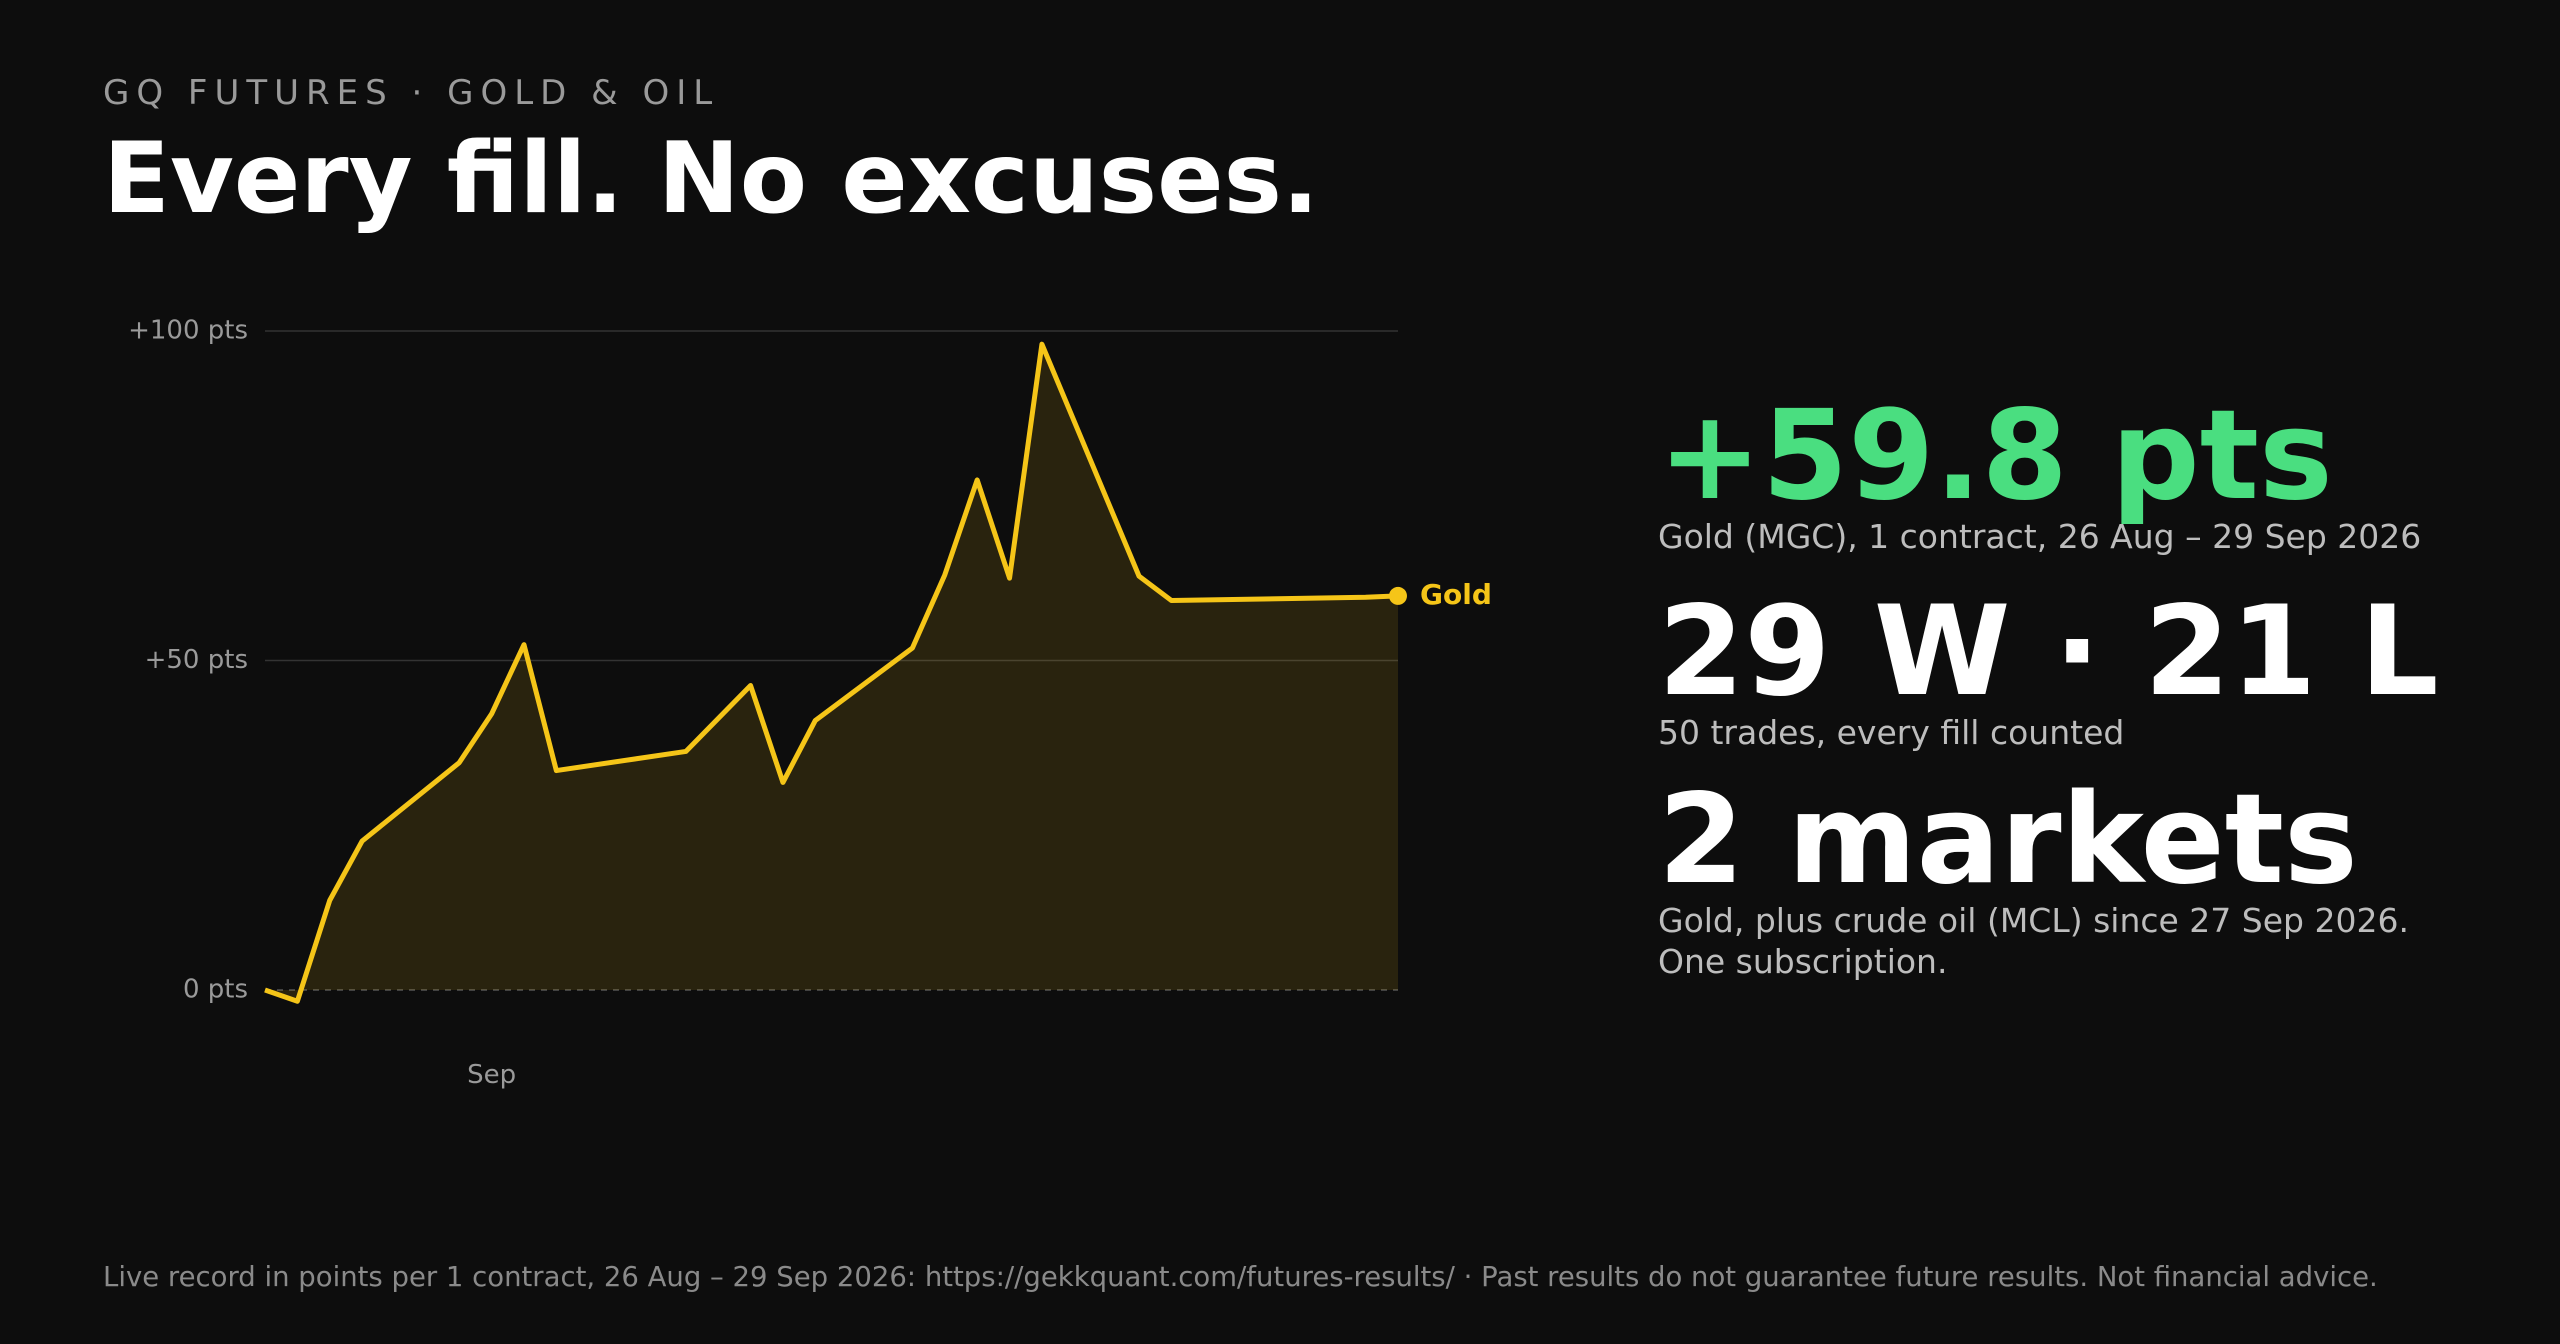  What do you see at coordinates (2008, 840) in the screenshot?
I see `stat-value: 2 markets` at bounding box center [2008, 840].